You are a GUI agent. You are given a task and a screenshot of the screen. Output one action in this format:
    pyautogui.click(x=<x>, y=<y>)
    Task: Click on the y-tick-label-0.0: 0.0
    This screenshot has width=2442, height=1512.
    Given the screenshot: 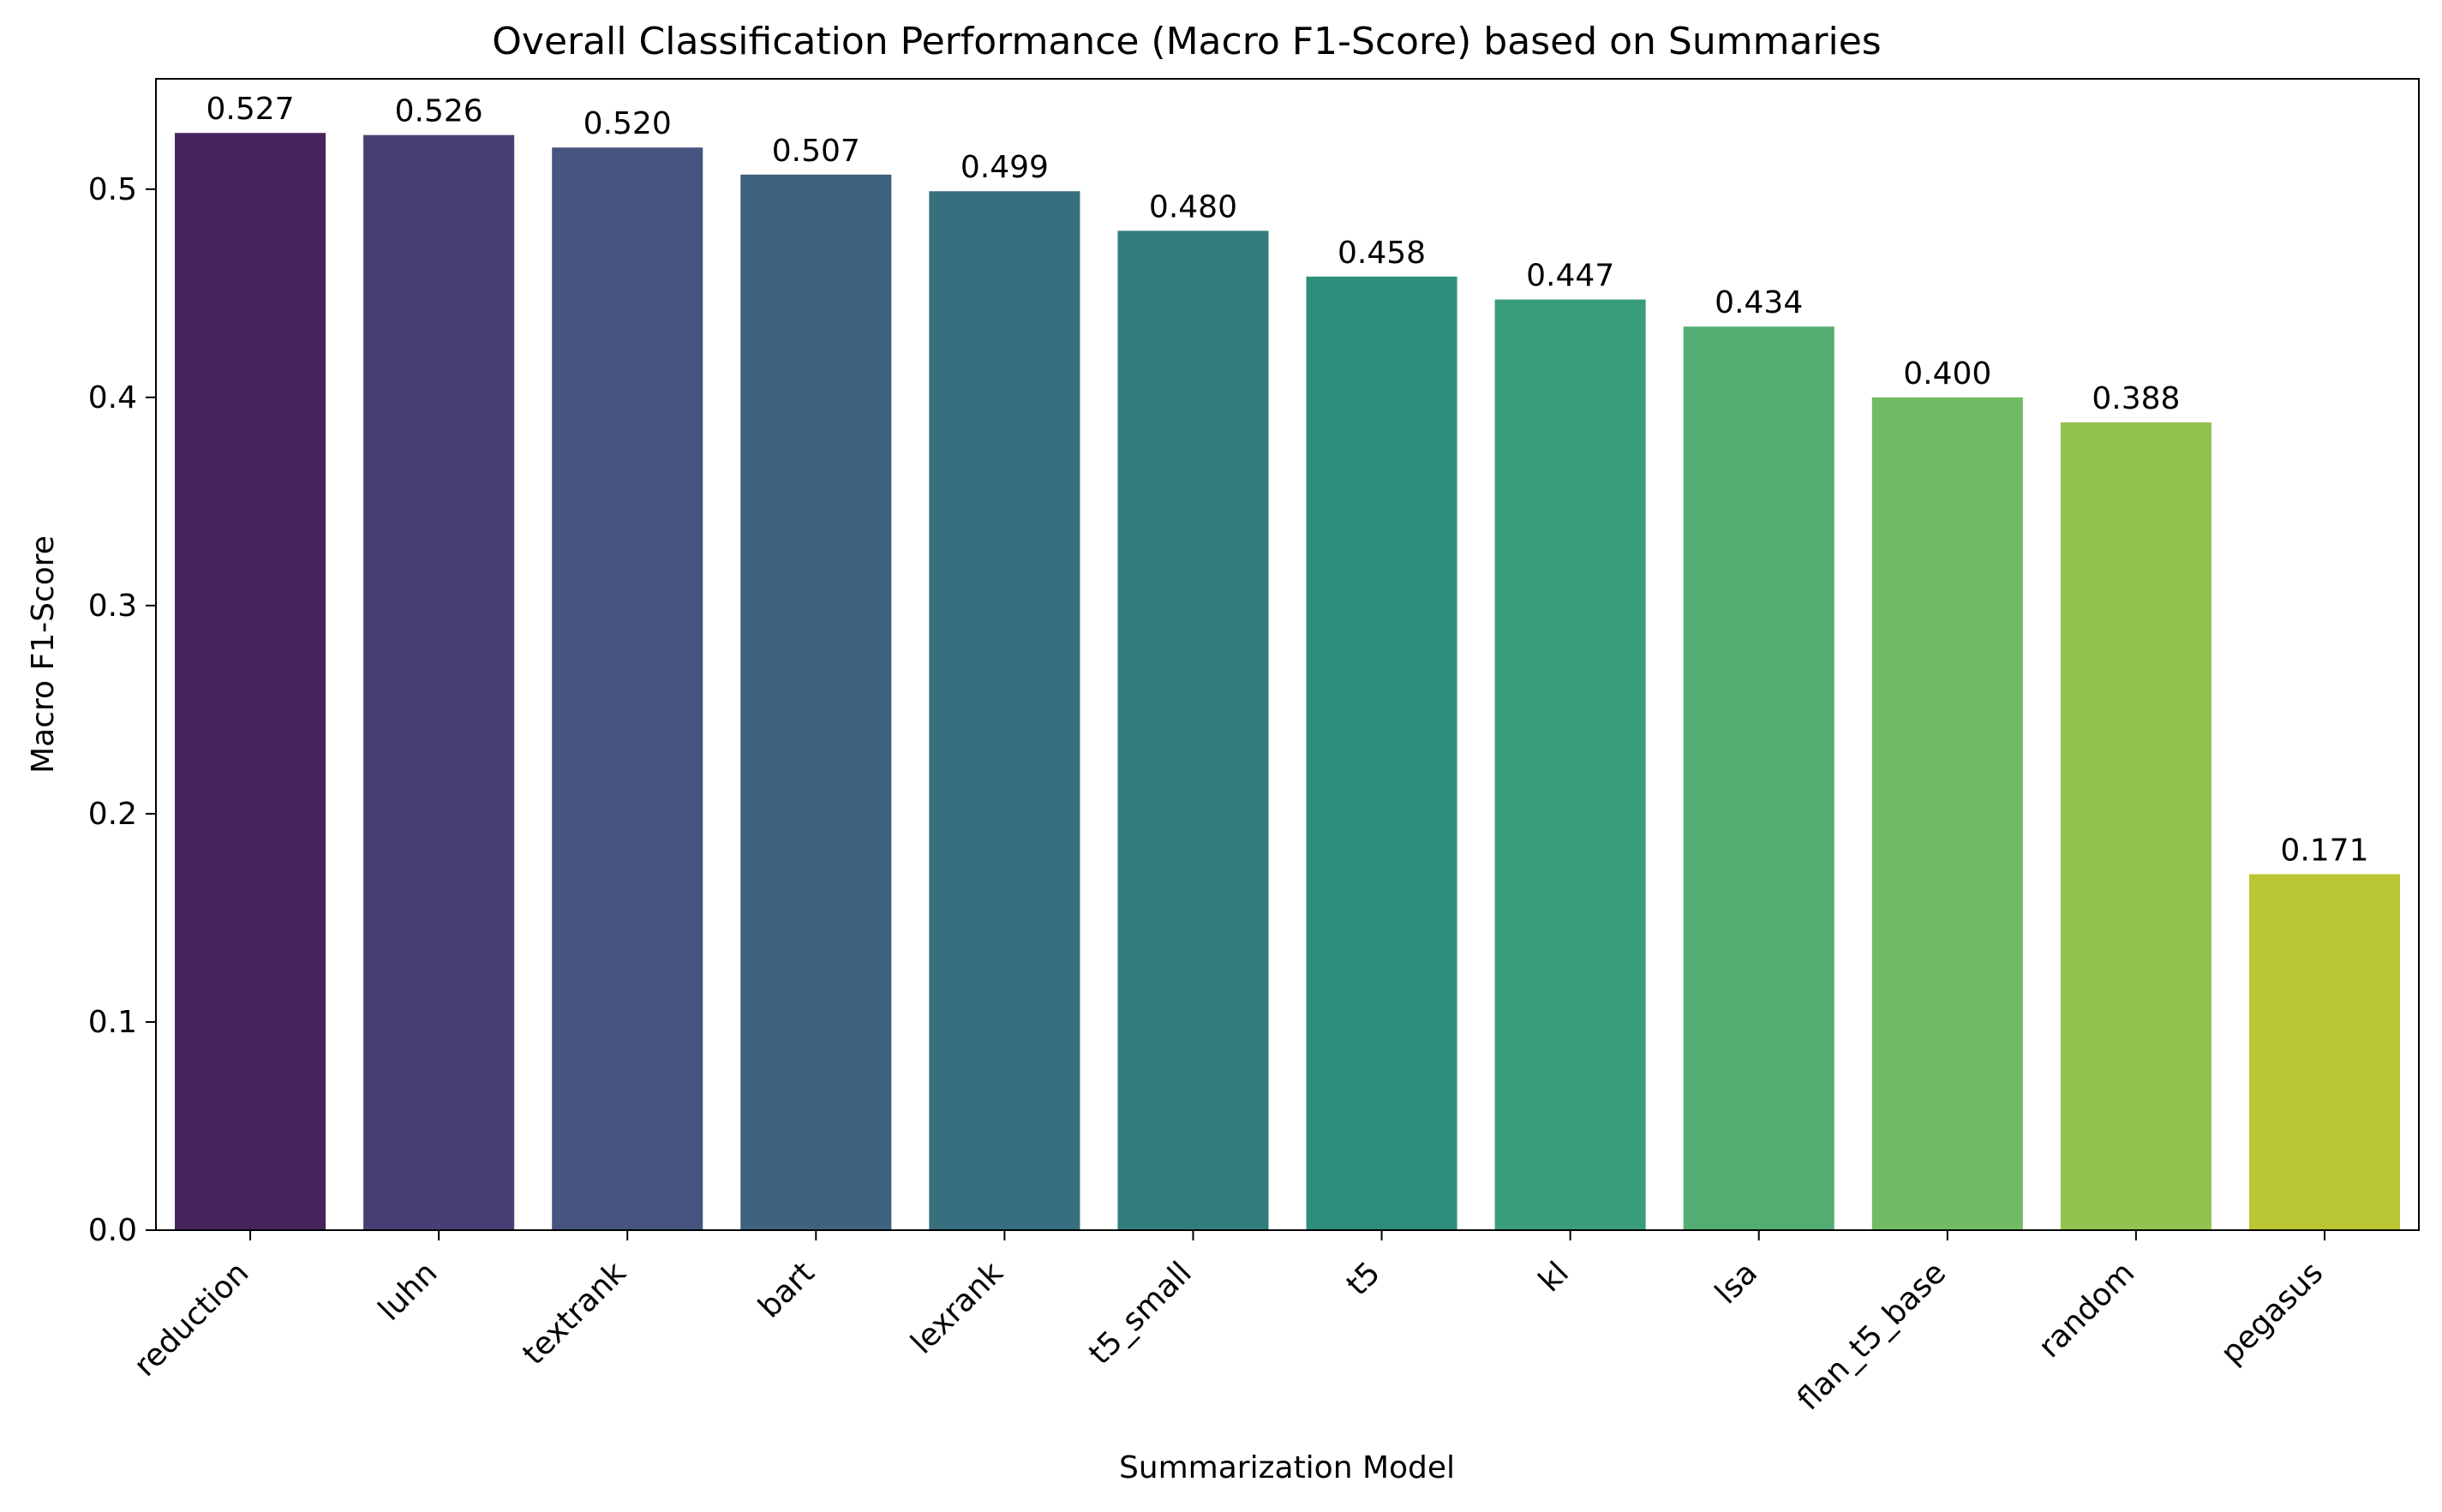 What is the action you would take?
    pyautogui.click(x=112, y=1230)
    